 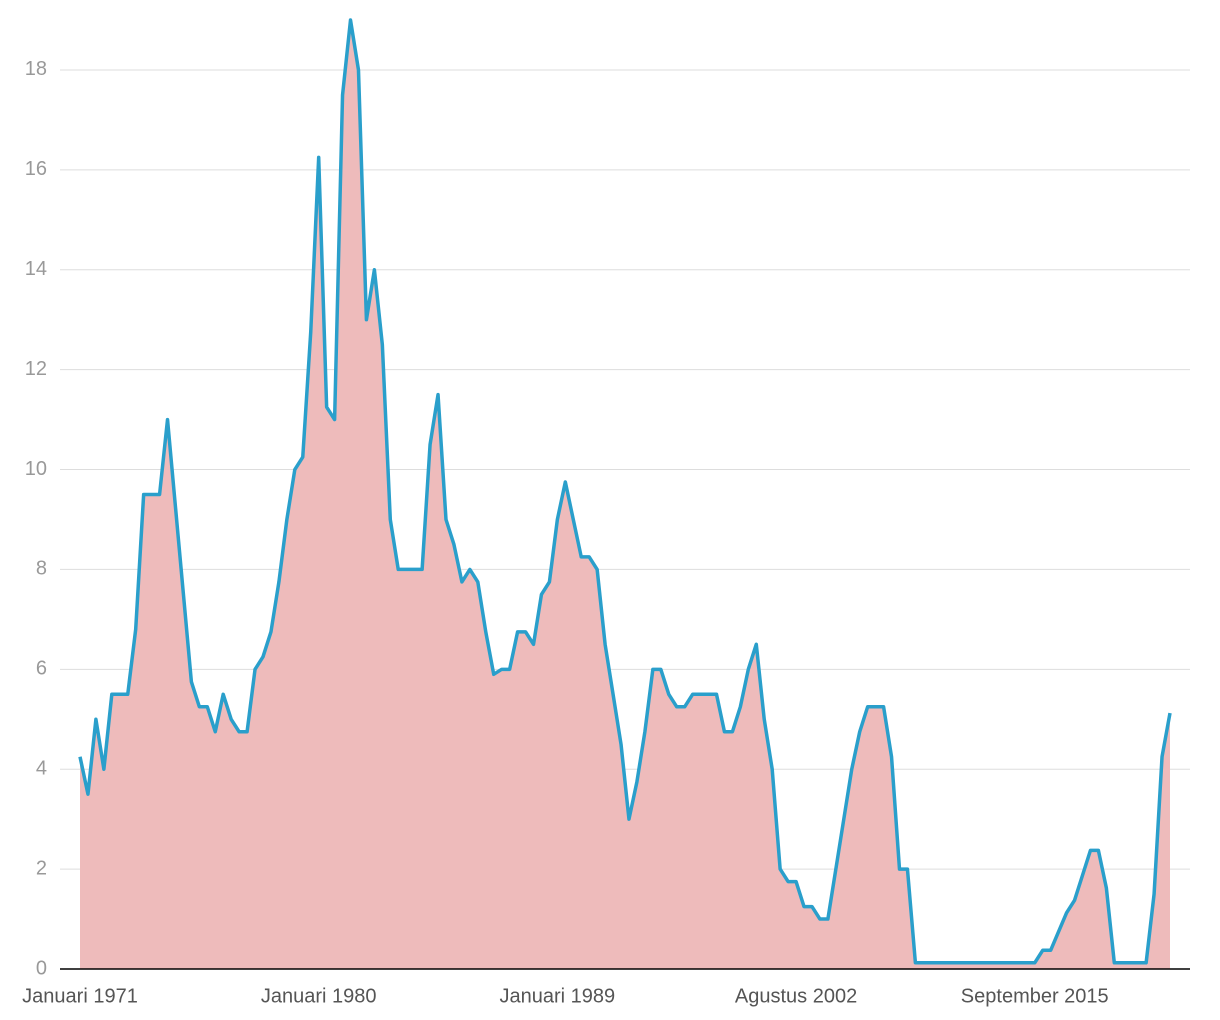 What do you see at coordinates (36, 169) in the screenshot?
I see `y-tick-label: 16` at bounding box center [36, 169].